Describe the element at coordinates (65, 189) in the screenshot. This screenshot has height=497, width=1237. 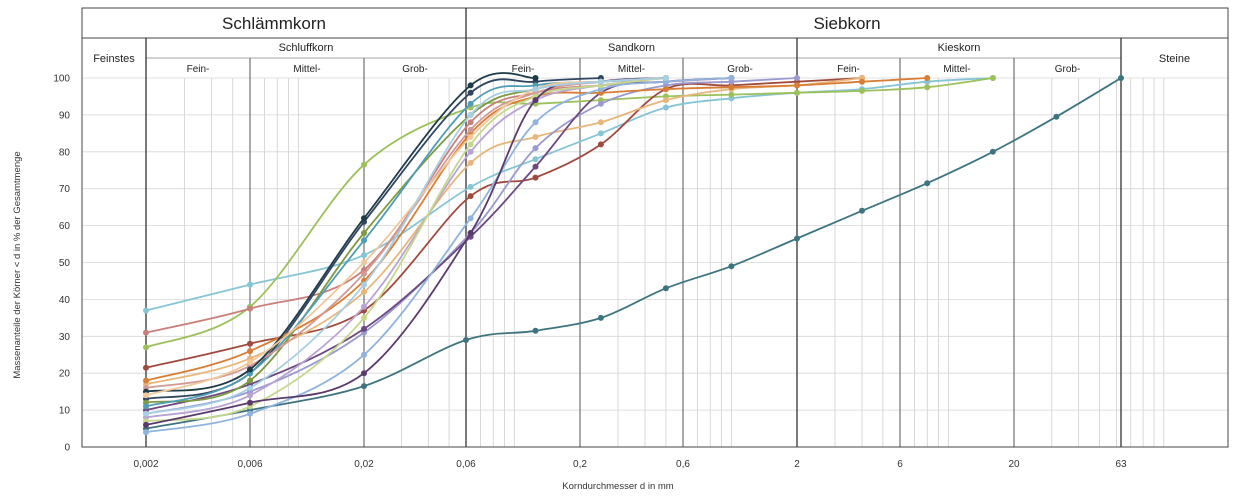
I see `y-tick-label: 70` at that location.